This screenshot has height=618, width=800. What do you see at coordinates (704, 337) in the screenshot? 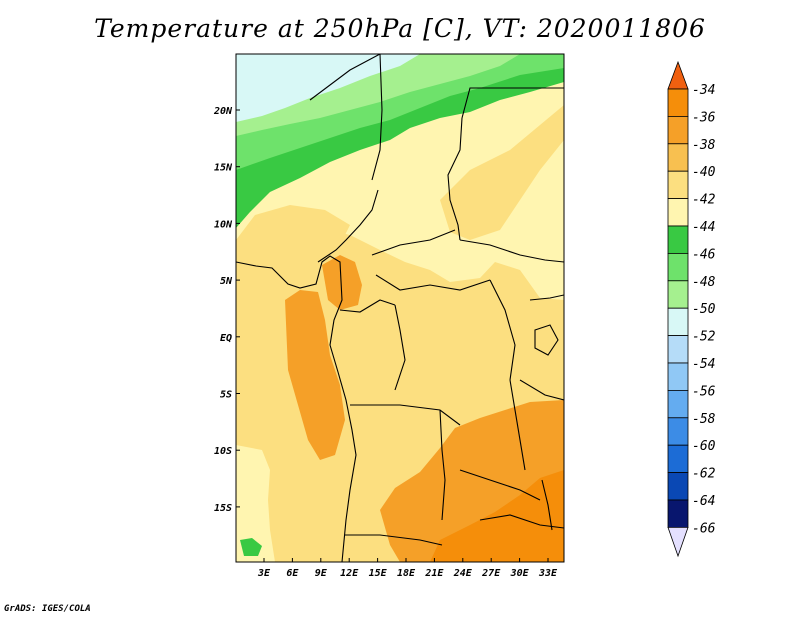
I see `colorbar-label: -52` at bounding box center [704, 337].